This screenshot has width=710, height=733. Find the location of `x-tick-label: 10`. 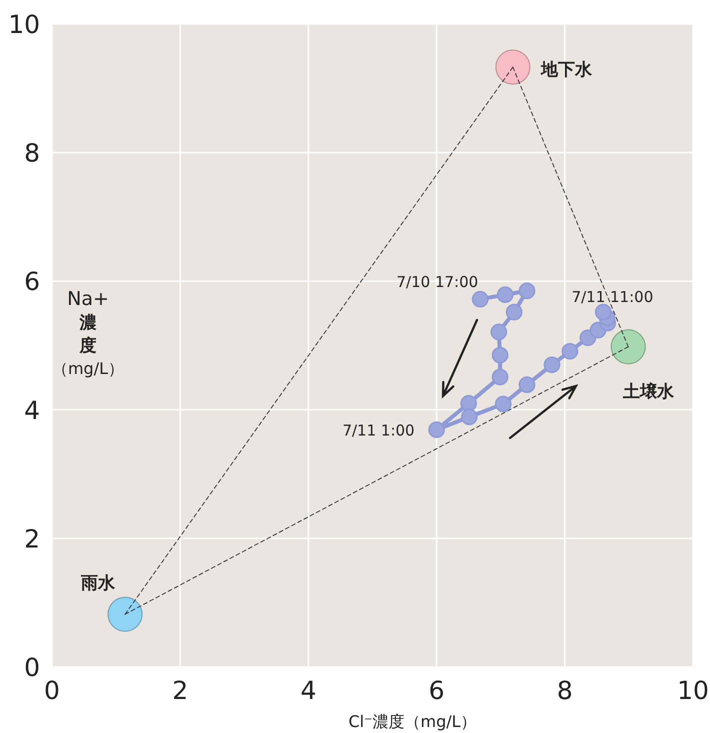

x-tick-label: 10 is located at coordinates (693, 690).